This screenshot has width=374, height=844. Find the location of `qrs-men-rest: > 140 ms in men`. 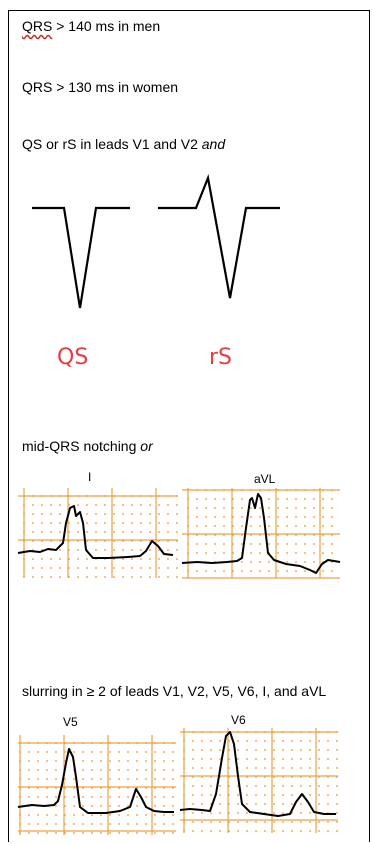

qrs-men-rest: > 140 ms in men is located at coordinates (106, 26).